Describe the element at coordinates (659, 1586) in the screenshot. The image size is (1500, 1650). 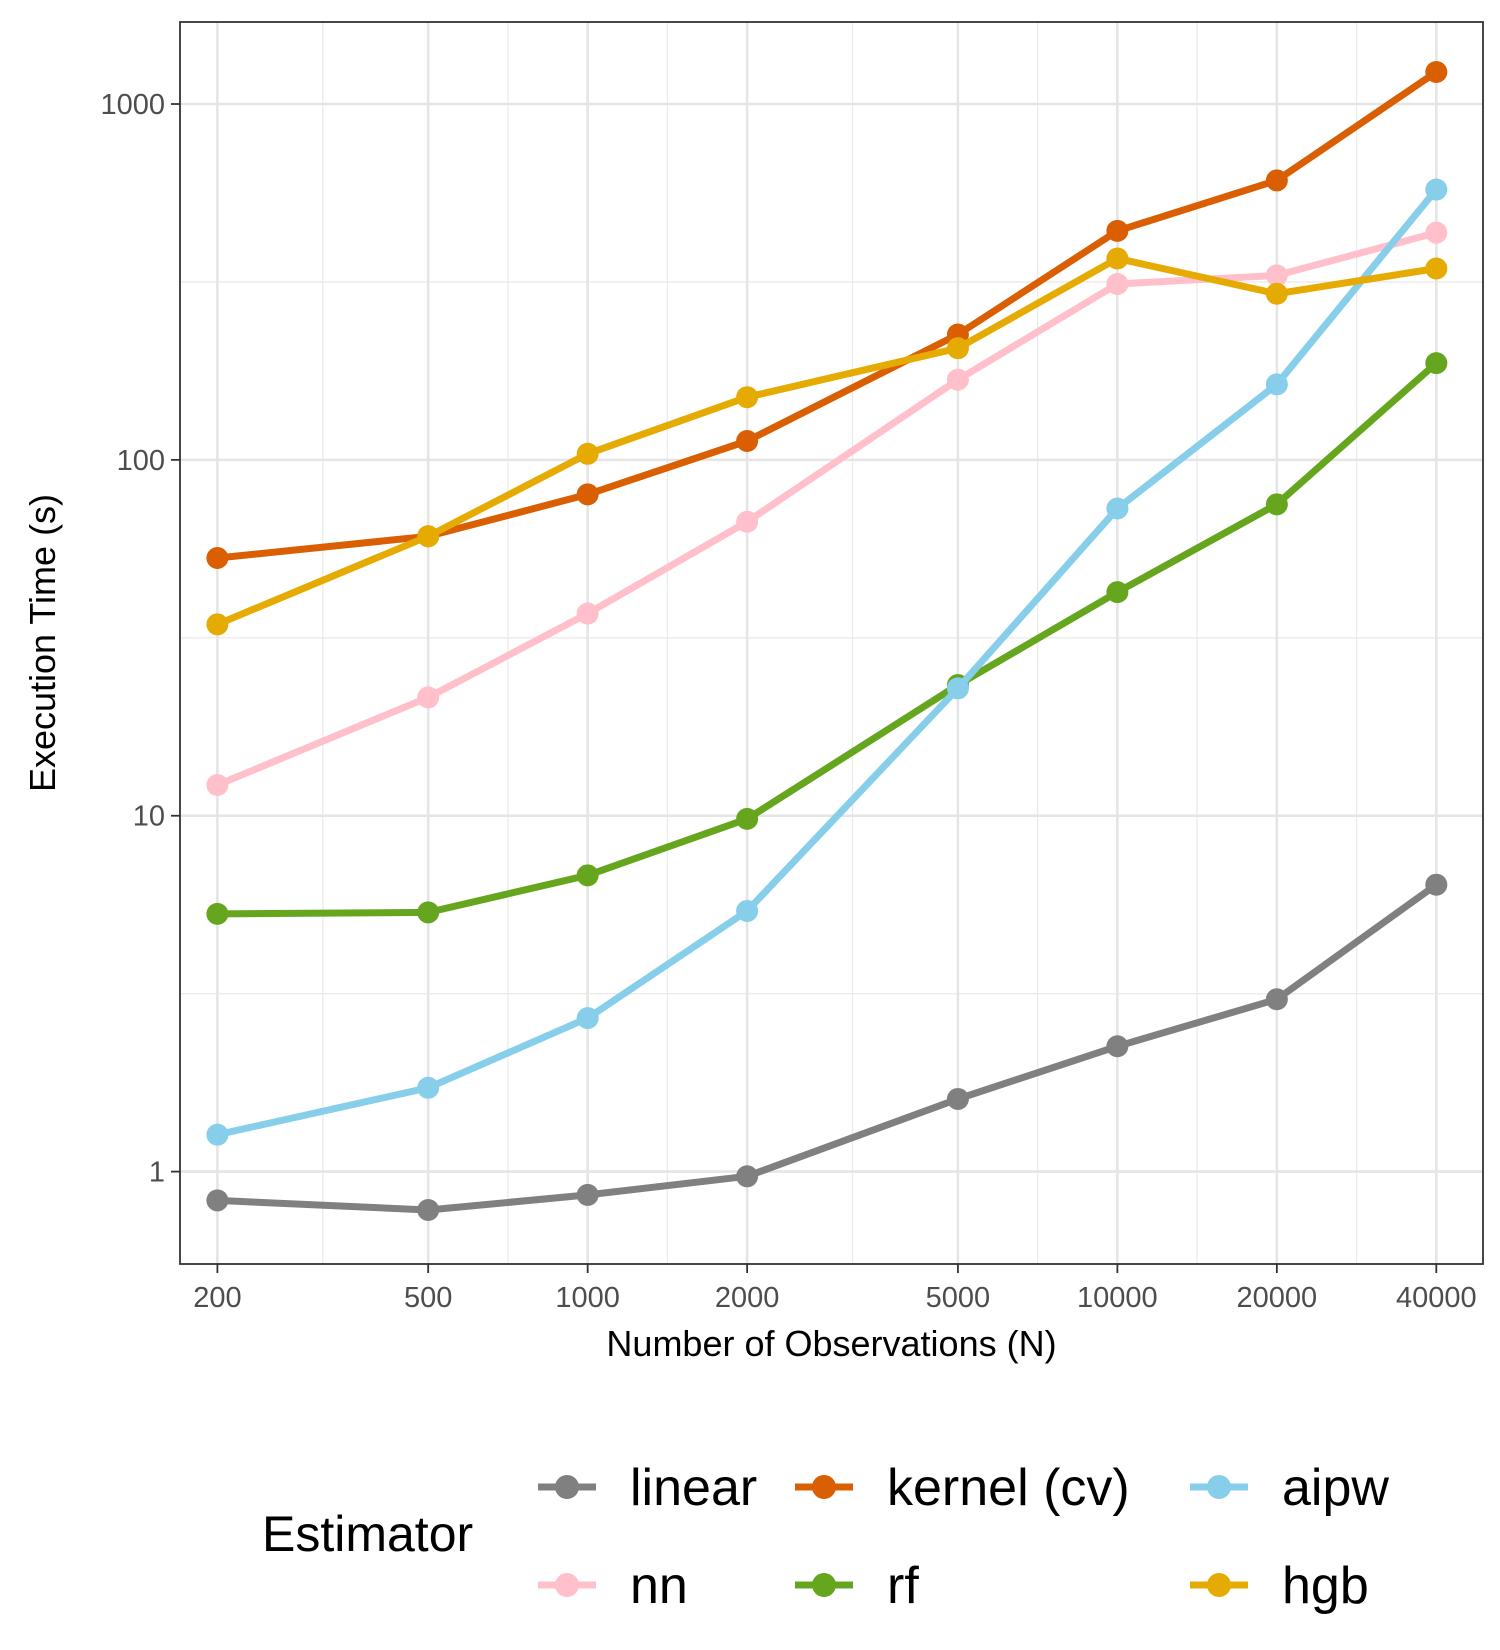
I see `legend-label: nn` at that location.